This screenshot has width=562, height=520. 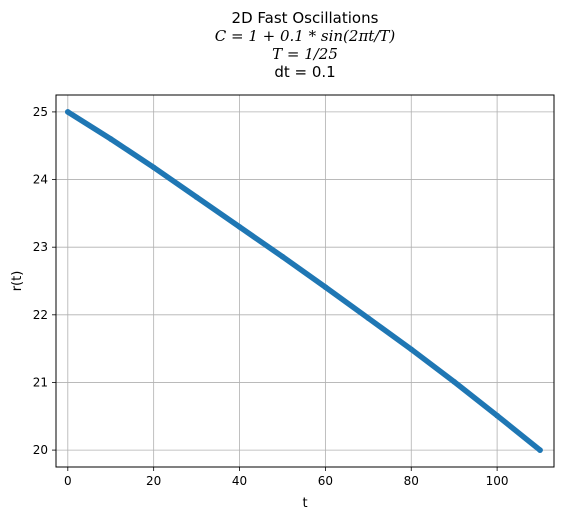 I want to click on y-axis: 20 21 22 23 24 25, so click(x=44, y=281).